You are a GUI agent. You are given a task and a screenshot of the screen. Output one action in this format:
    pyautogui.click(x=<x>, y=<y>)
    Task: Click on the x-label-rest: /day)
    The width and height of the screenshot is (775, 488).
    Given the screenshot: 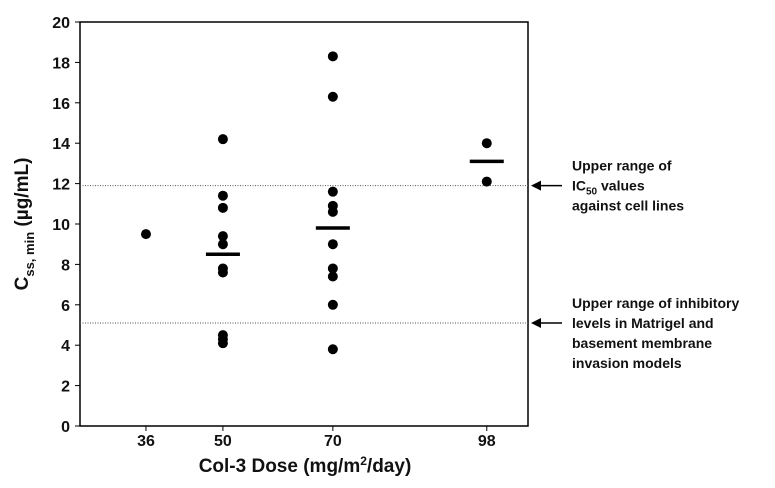 What is the action you would take?
    pyautogui.click(x=389, y=466)
    